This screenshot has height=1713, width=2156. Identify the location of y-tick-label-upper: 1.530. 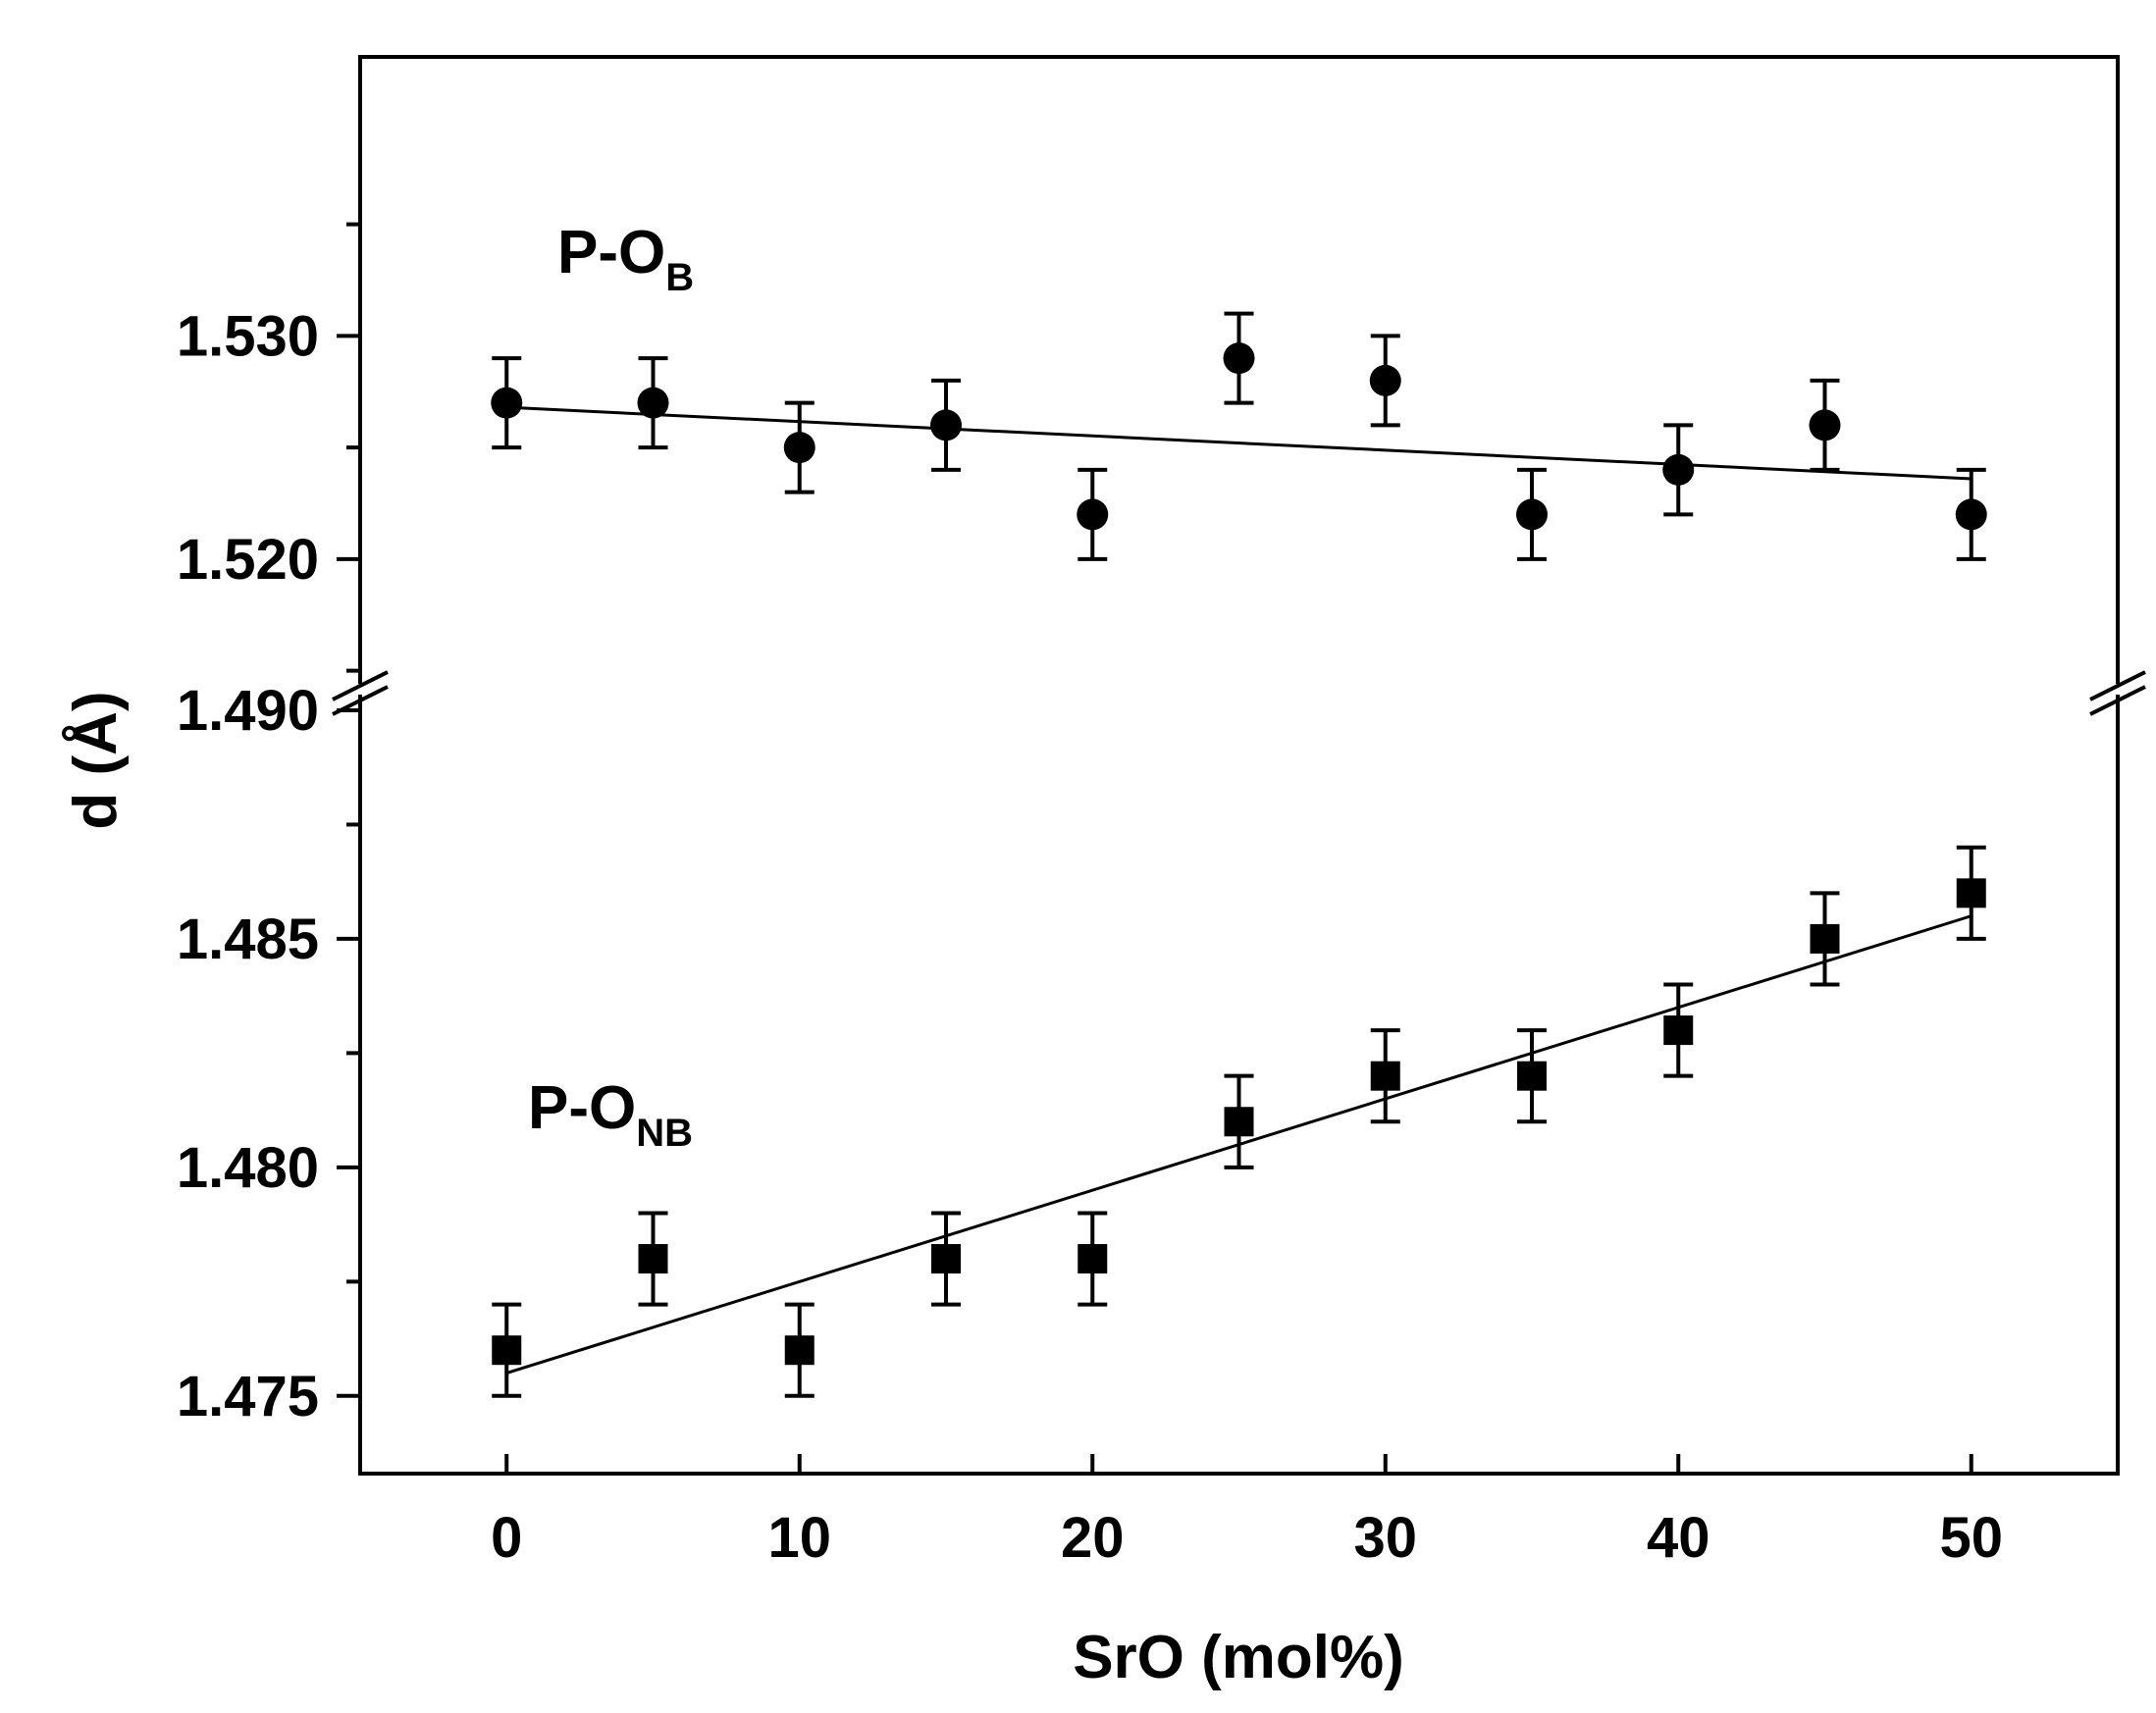
(248, 336).